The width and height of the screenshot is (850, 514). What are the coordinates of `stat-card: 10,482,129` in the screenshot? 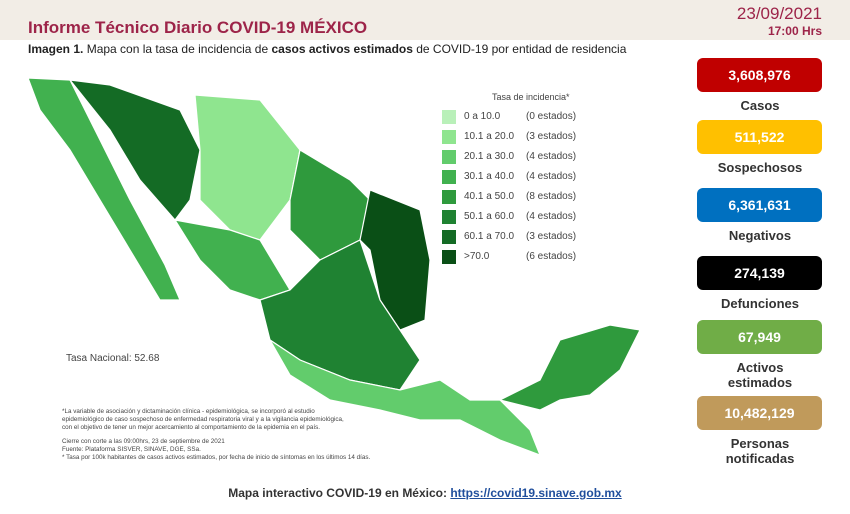 It's located at (759, 413).